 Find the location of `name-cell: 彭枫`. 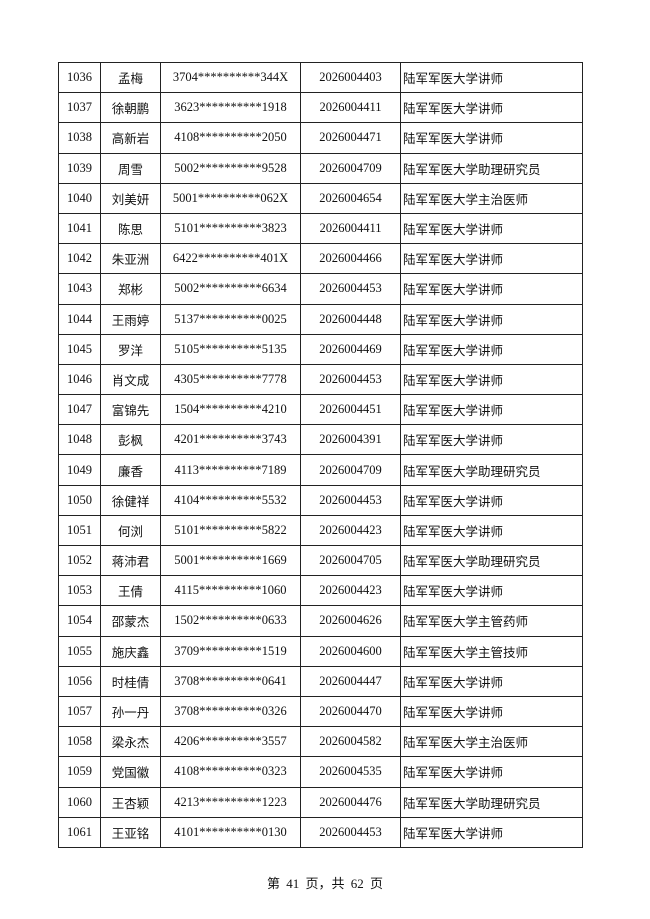

name-cell: 彭枫 is located at coordinates (130, 440).